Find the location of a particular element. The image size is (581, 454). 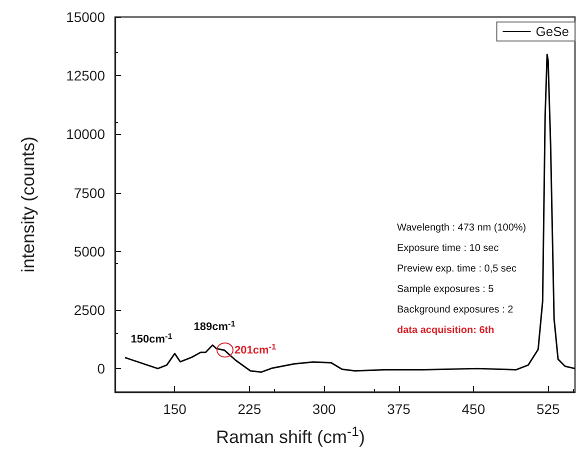

annotation: Exposure time : 10 sec is located at coordinates (448, 248).